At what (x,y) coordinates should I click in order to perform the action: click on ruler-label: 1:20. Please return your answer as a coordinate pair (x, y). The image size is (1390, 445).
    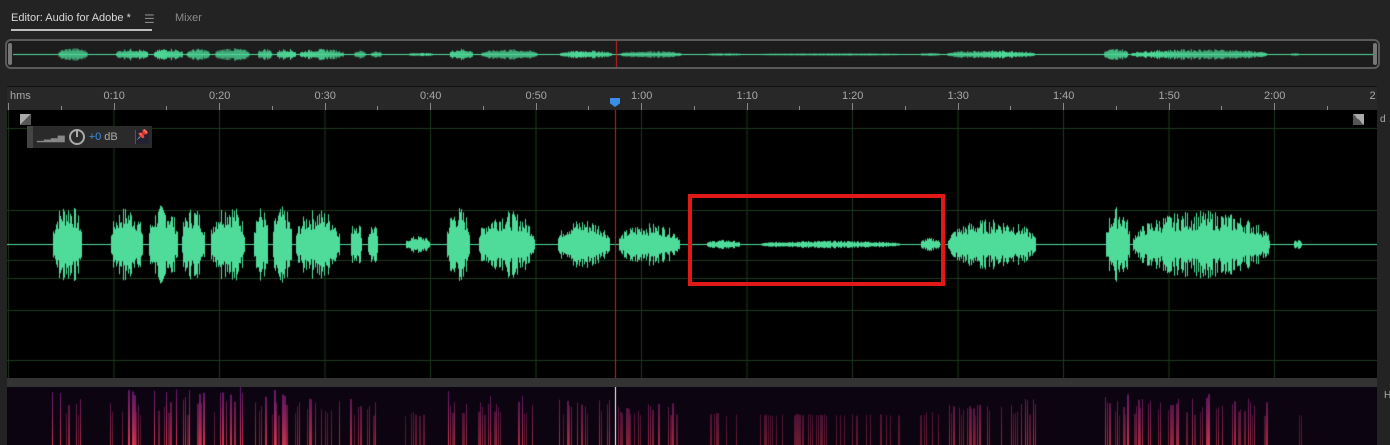
    Looking at the image, I should click on (853, 96).